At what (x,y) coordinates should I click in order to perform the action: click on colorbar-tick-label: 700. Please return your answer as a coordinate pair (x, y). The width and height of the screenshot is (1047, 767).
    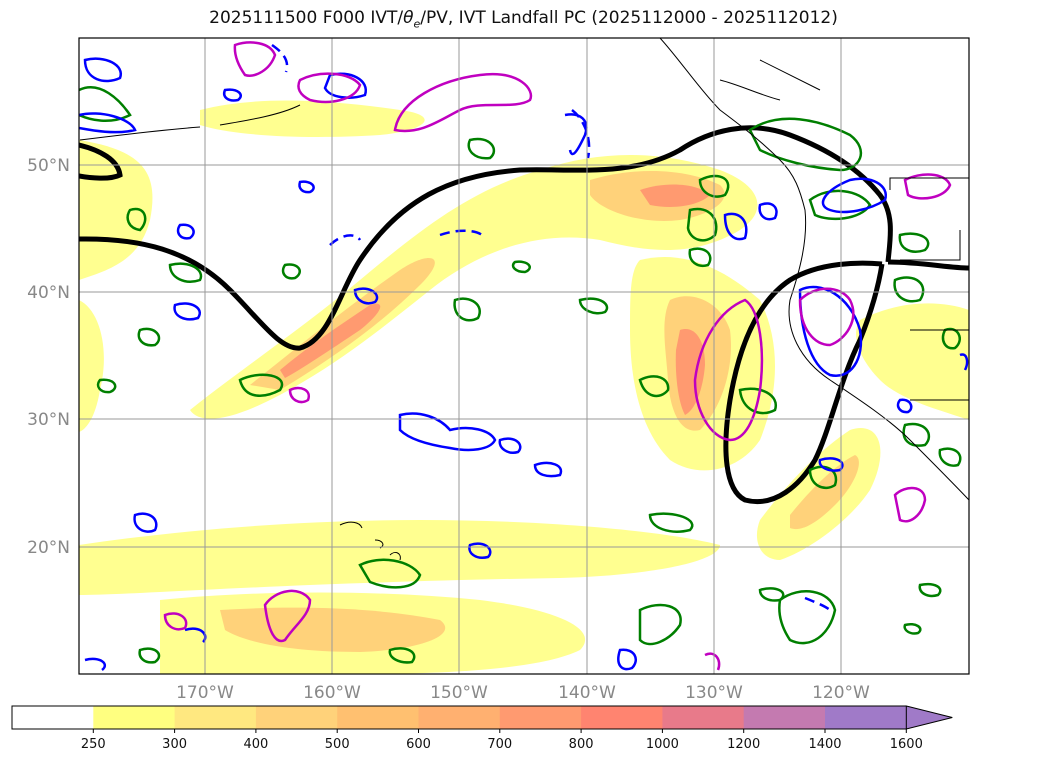
    Looking at the image, I should click on (499, 744).